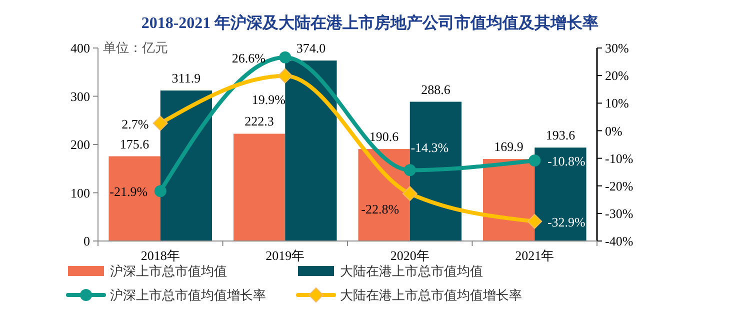 This screenshot has height=329, width=740. Describe the element at coordinates (619, 158) in the screenshot. I see `y2-tick-label: -10%` at that location.